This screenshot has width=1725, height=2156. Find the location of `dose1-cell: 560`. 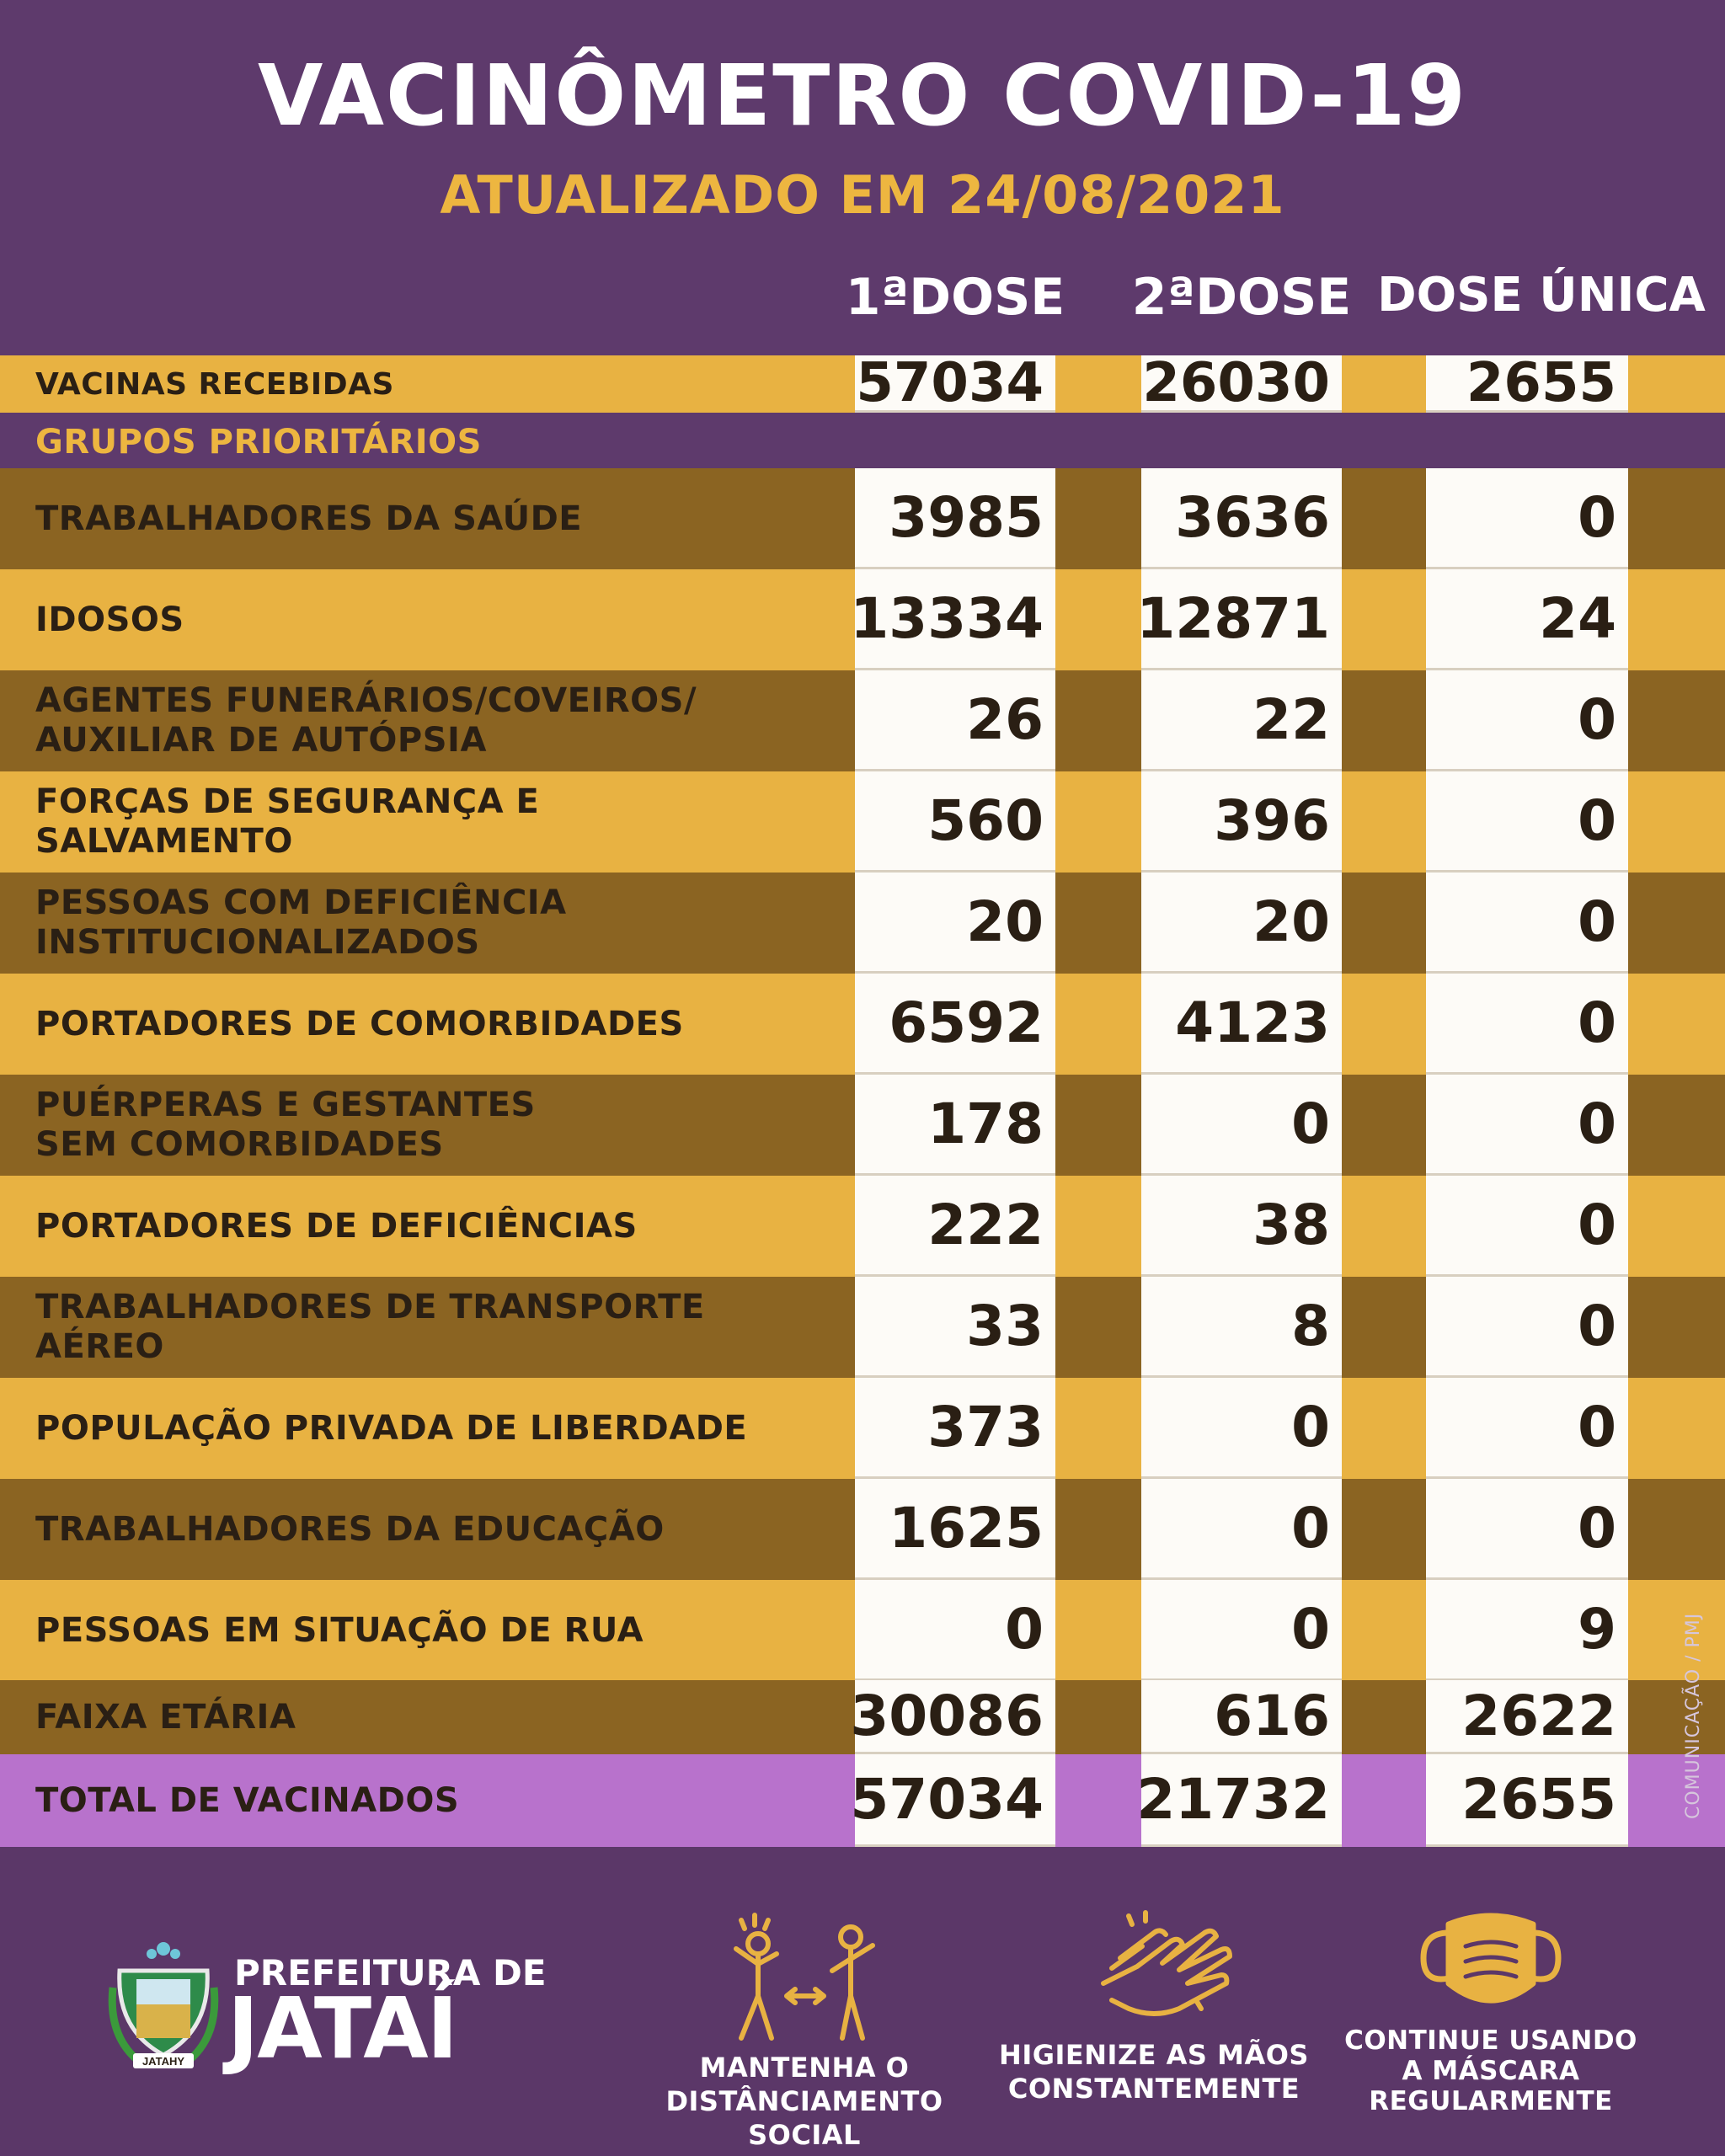

dose1-cell: 560 is located at coordinates (955, 822).